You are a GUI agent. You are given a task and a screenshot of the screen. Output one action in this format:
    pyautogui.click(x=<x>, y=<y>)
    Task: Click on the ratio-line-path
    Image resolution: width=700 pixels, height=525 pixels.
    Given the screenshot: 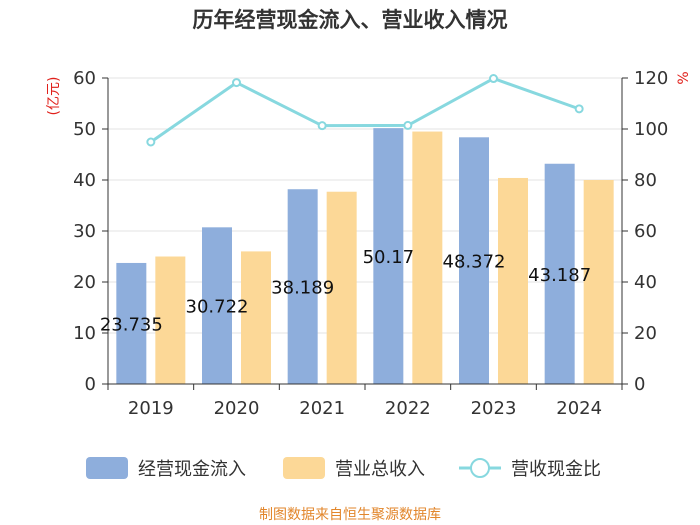 What is the action you would take?
    pyautogui.click(x=364, y=110)
    